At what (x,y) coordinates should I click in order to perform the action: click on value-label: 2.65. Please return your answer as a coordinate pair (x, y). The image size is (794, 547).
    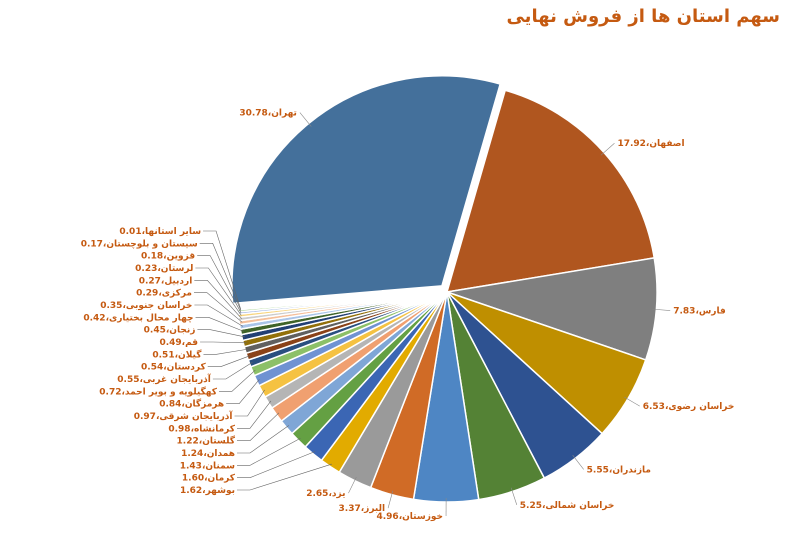
    Looking at the image, I should click on (317, 494).